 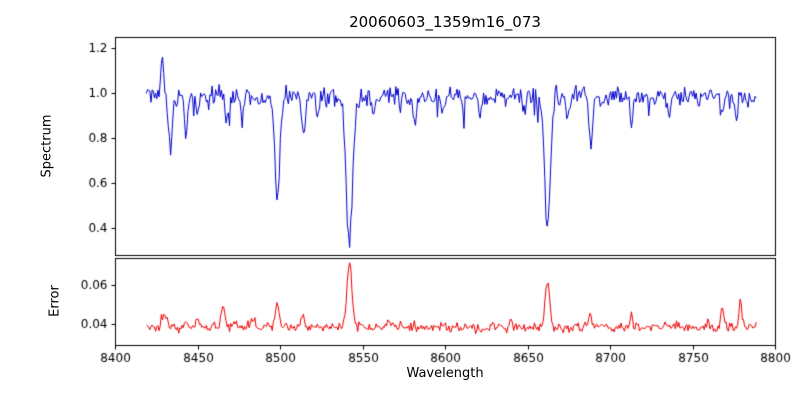 What do you see at coordinates (55, 301) in the screenshot?
I see `y-axis-label-error: Error` at bounding box center [55, 301].